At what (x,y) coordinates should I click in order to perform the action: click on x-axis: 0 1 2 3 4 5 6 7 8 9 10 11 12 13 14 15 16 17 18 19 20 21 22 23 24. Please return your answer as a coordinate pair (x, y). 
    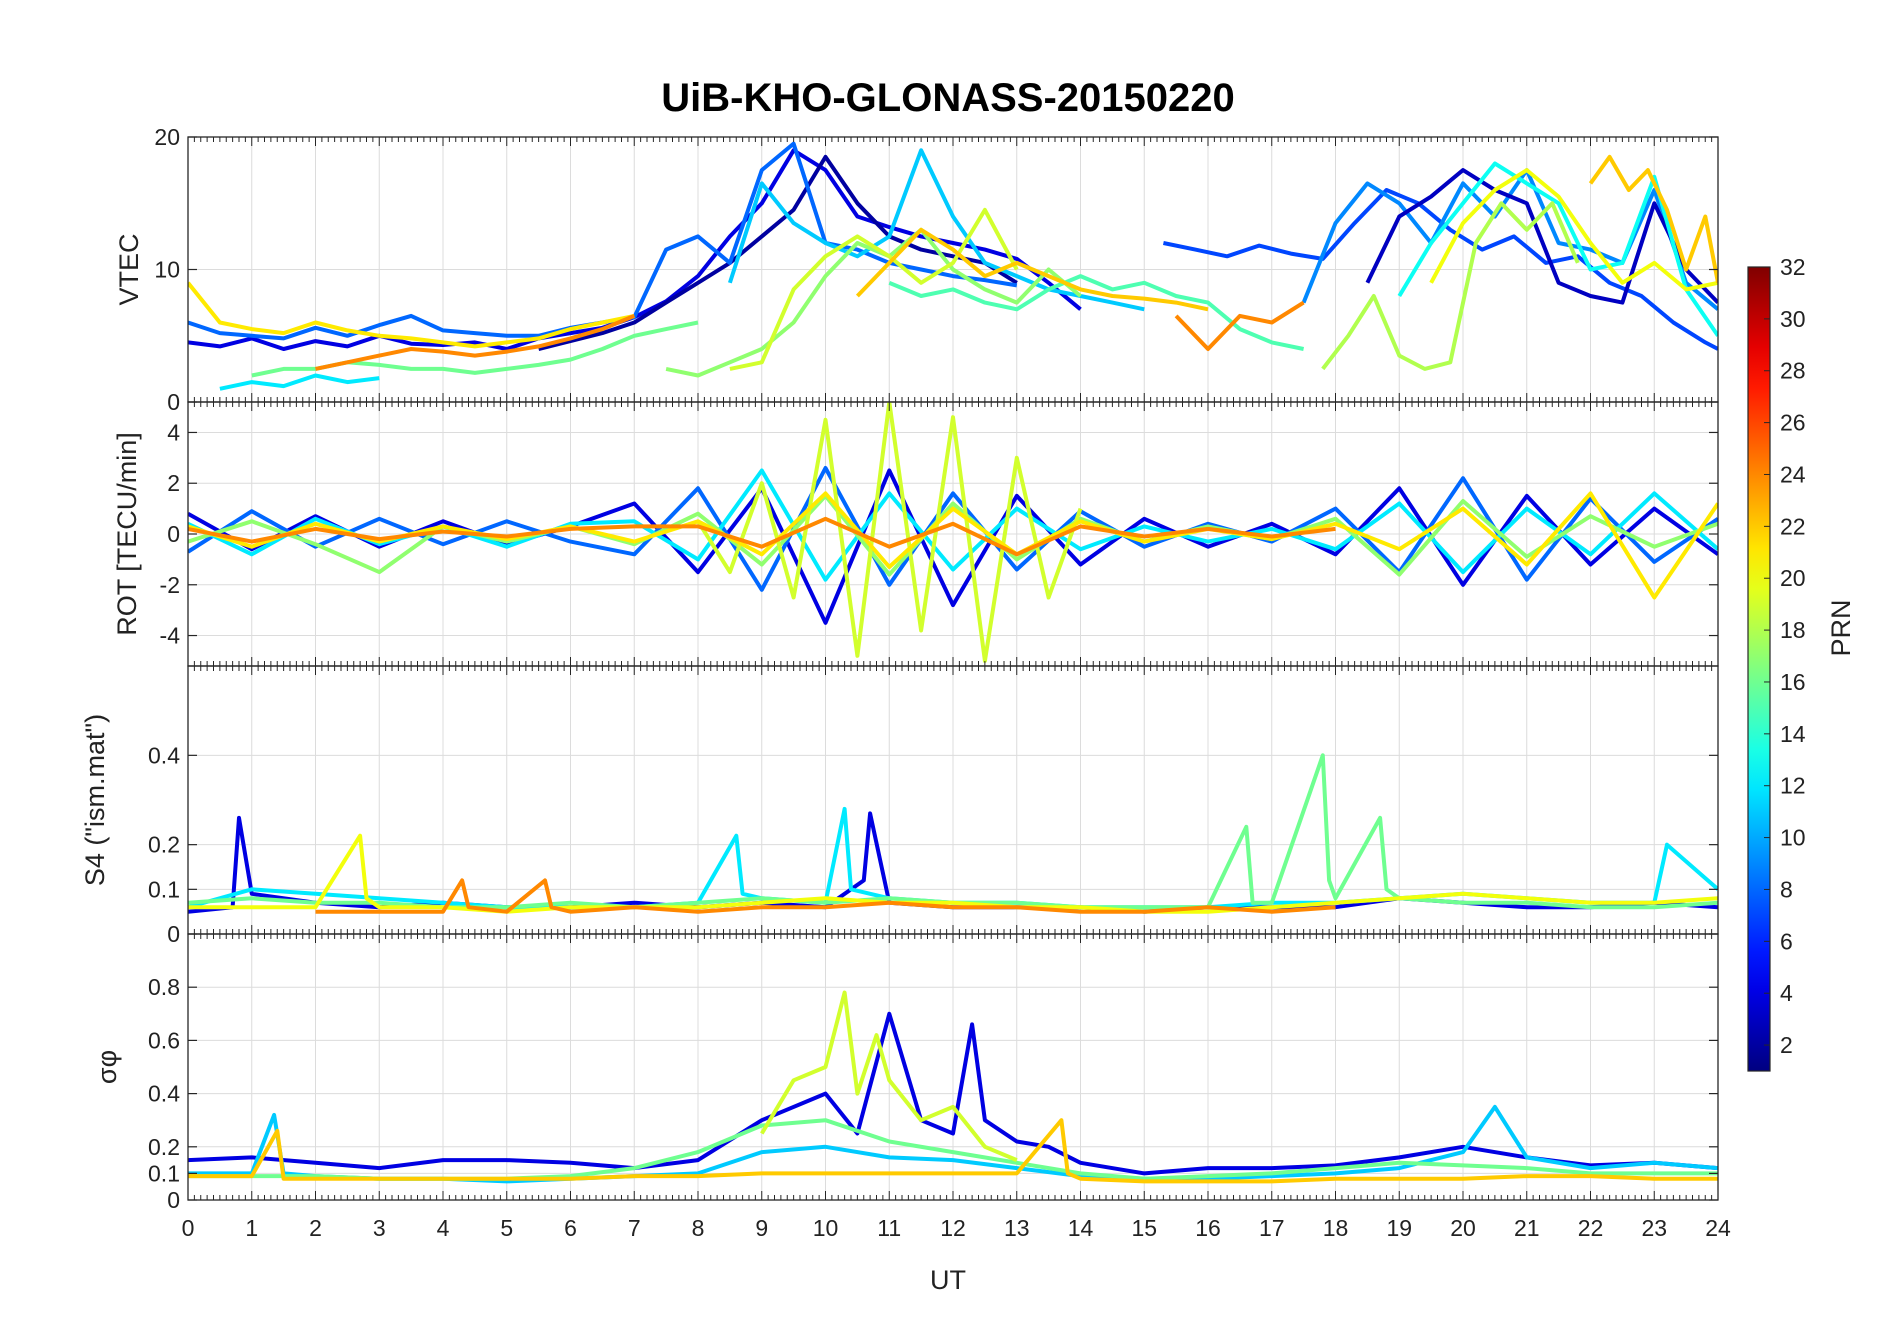
    Looking at the image, I should click on (956, 1228).